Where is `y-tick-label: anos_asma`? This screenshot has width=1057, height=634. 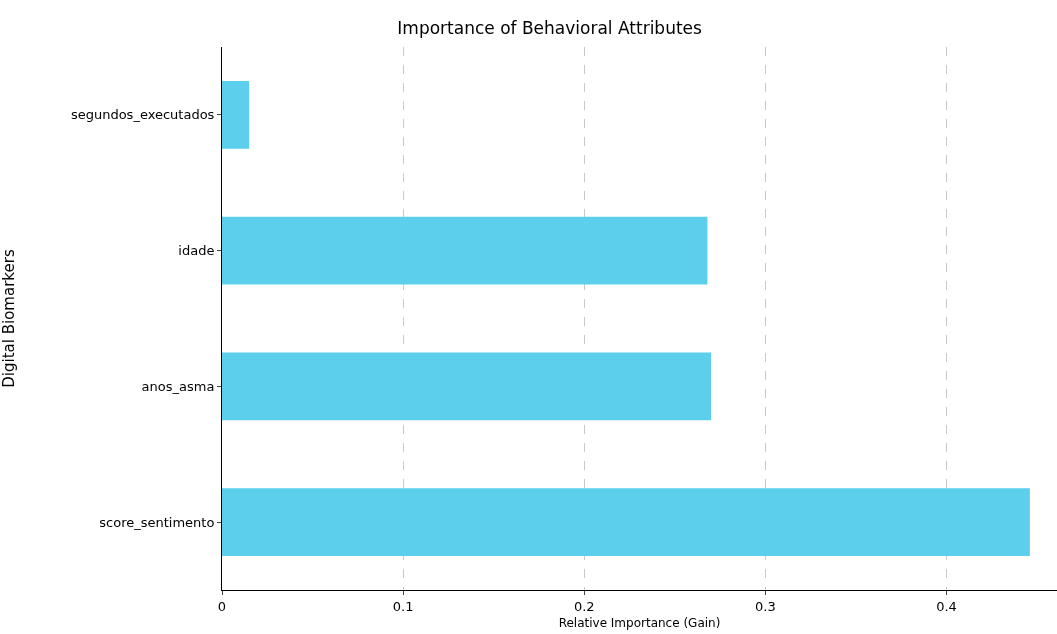 y-tick-label: anos_asma is located at coordinates (178, 386).